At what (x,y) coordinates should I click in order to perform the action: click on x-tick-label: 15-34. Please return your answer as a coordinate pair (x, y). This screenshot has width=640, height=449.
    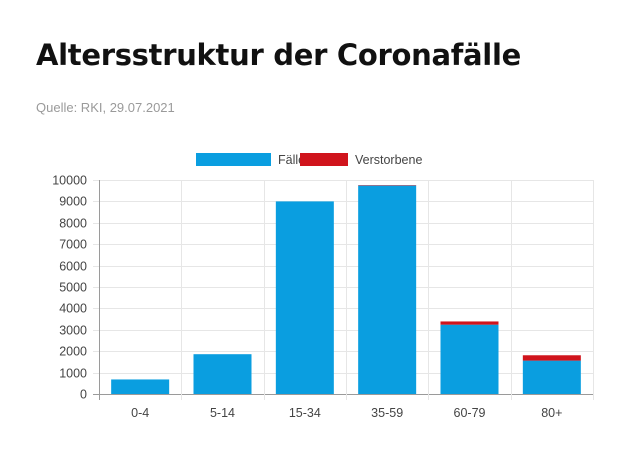
    Looking at the image, I should click on (305, 413).